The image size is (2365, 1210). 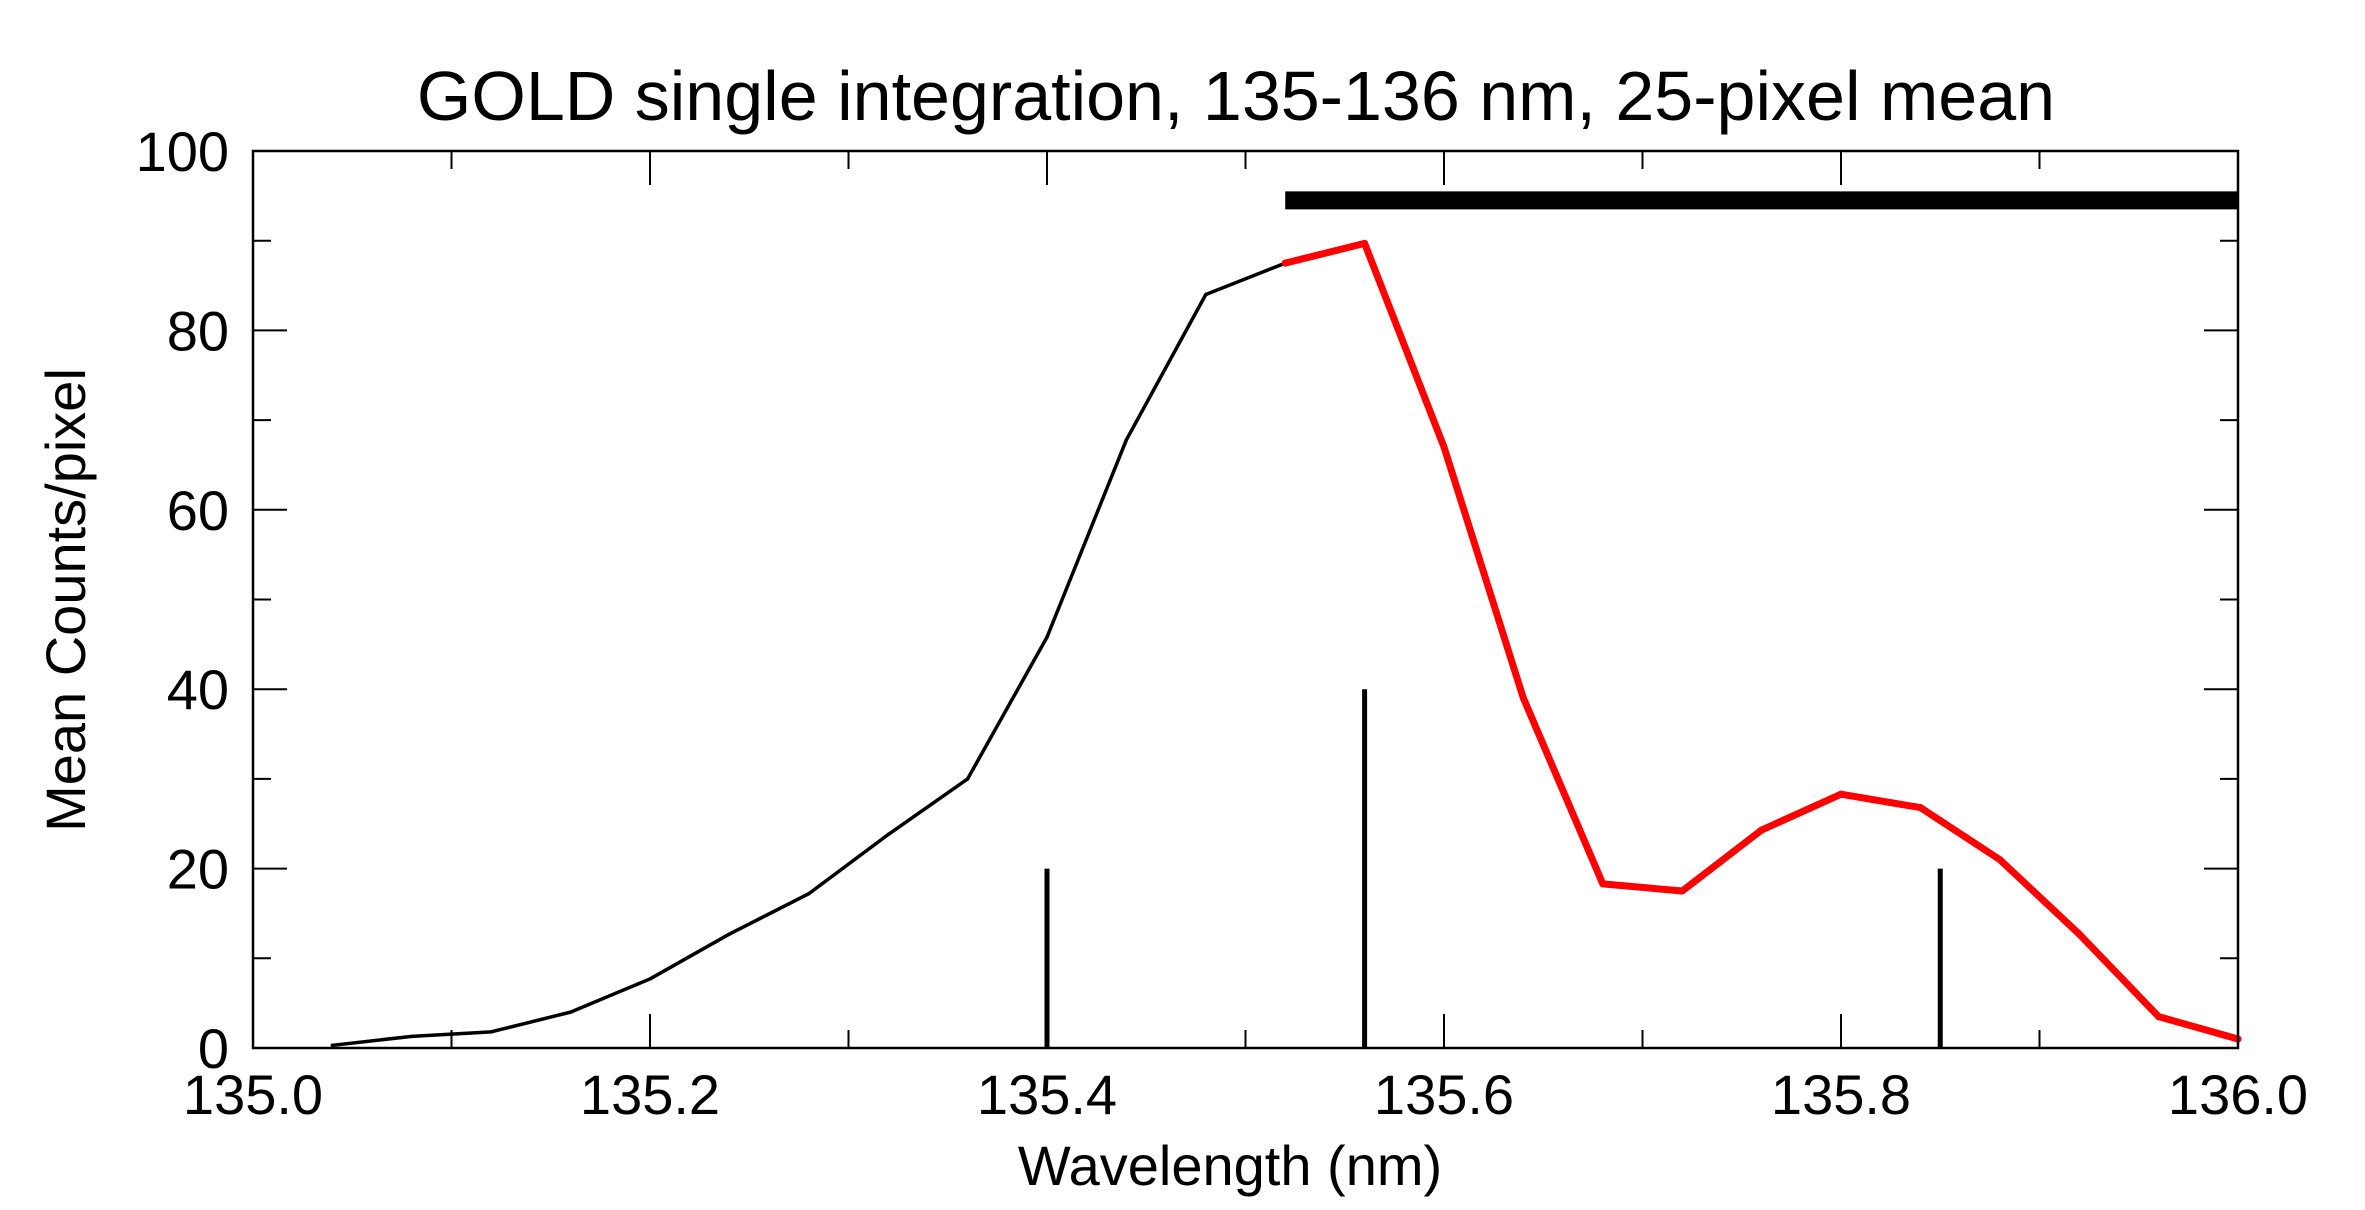 I want to click on x-tick-label: 135.0, so click(x=253, y=1094).